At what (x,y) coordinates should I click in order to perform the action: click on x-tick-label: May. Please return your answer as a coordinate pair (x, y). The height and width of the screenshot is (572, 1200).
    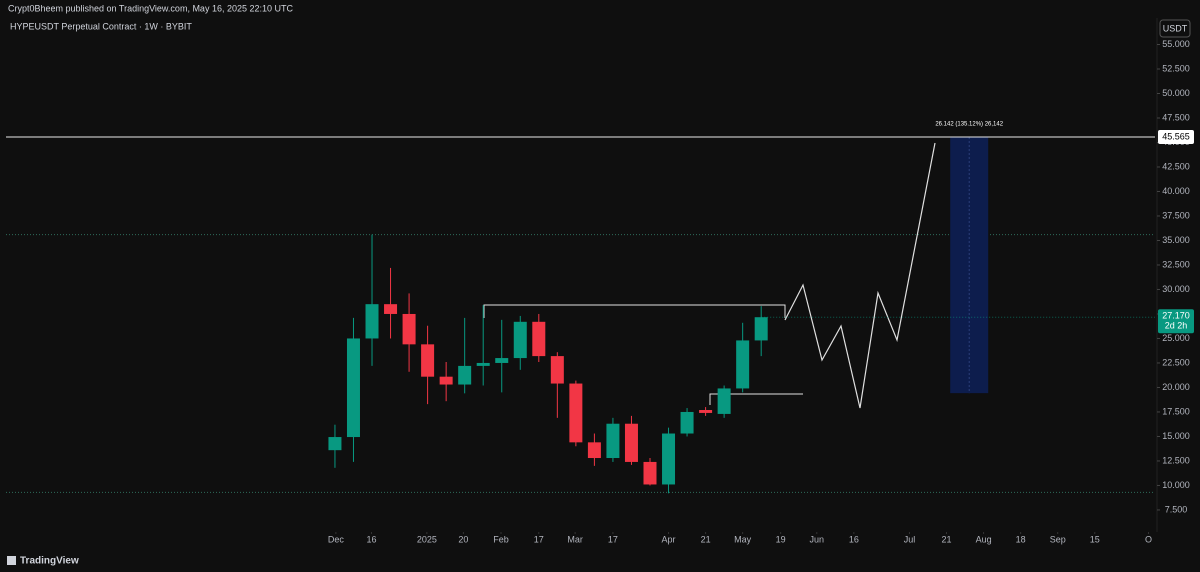
    Looking at the image, I should click on (743, 539).